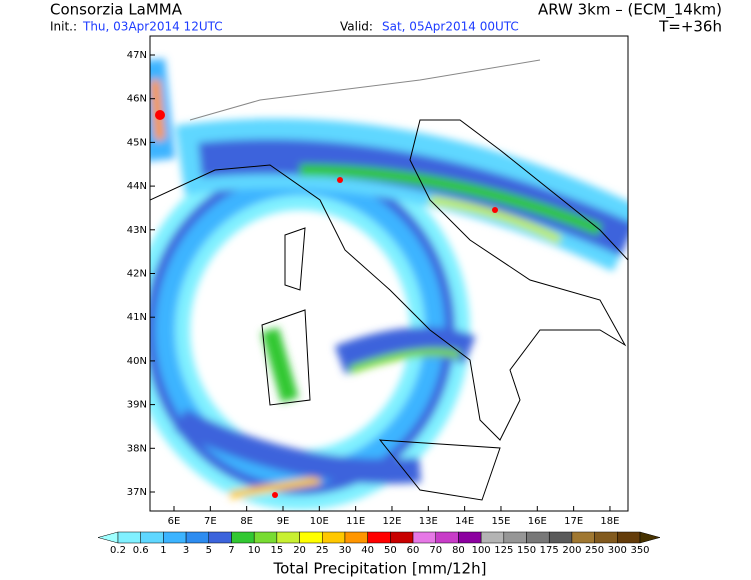 The width and height of the screenshot is (751, 580). Describe the element at coordinates (503, 550) in the screenshot. I see `colorbar-label: 125` at that location.